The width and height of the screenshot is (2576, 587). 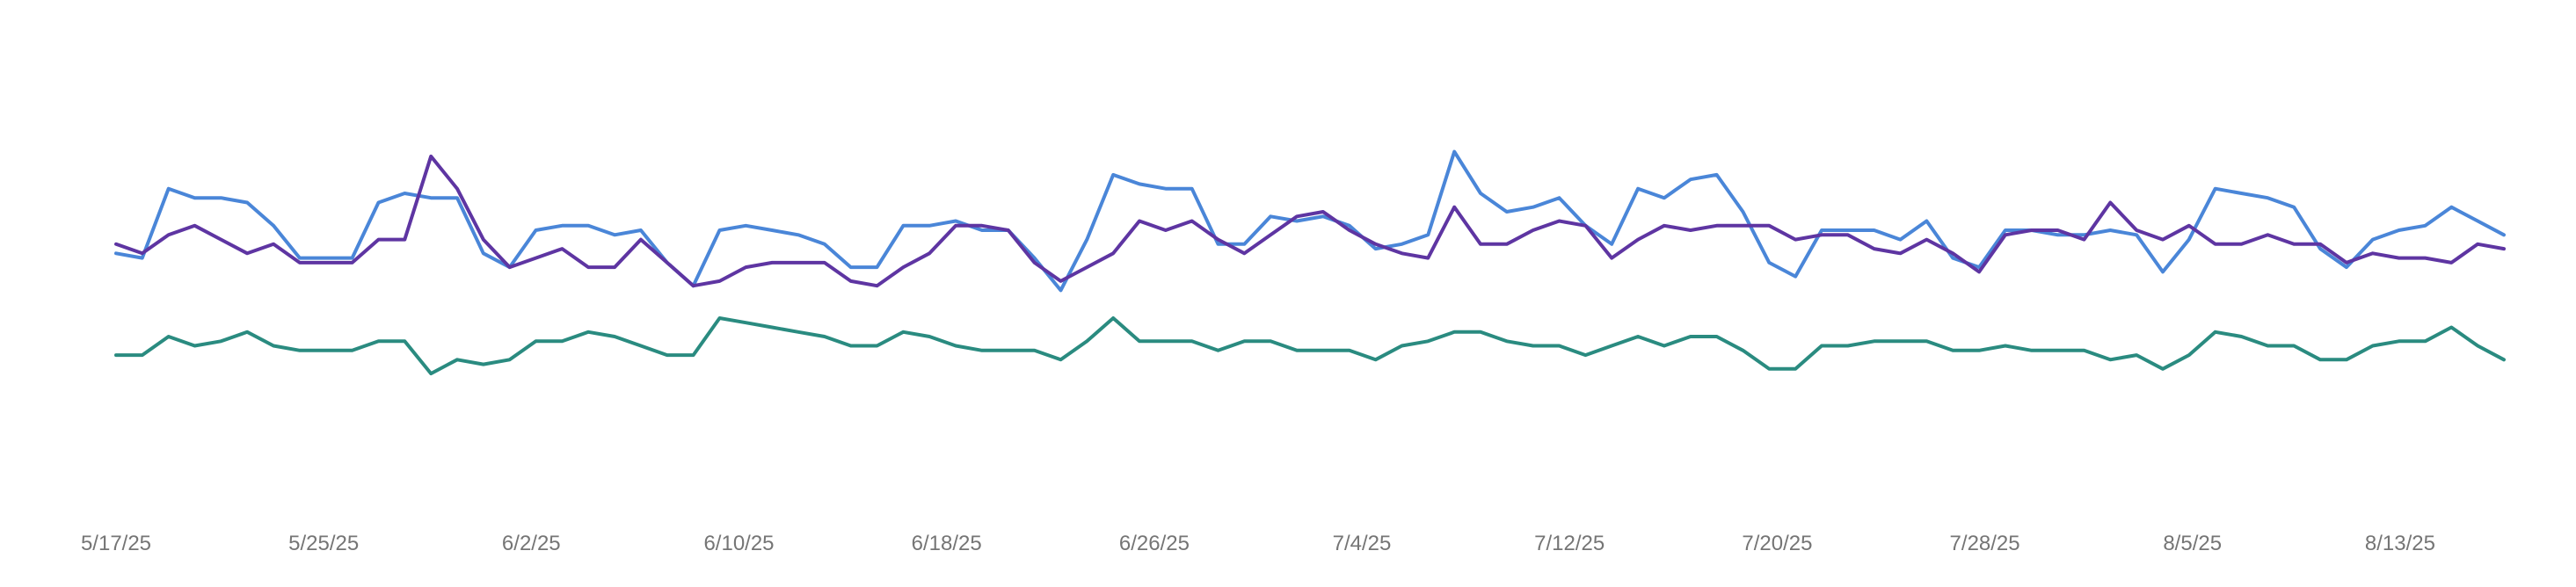 What do you see at coordinates (323, 543) in the screenshot?
I see `x-tick-label: 5/25/25` at bounding box center [323, 543].